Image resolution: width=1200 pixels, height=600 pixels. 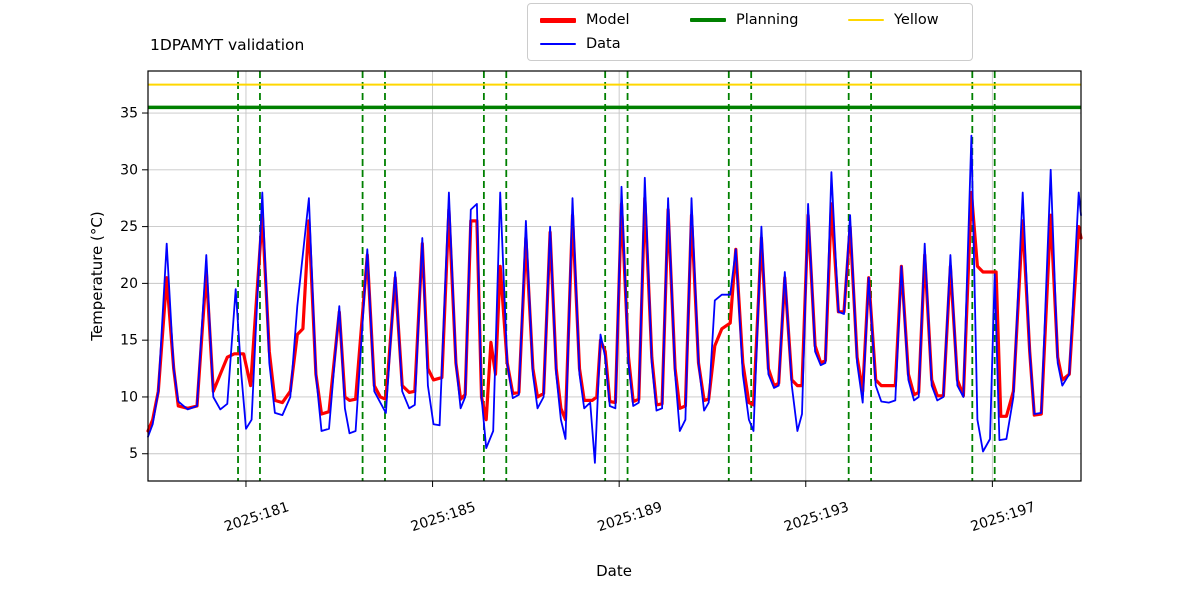 I want to click on legend-item-data: Data, so click(x=615, y=44).